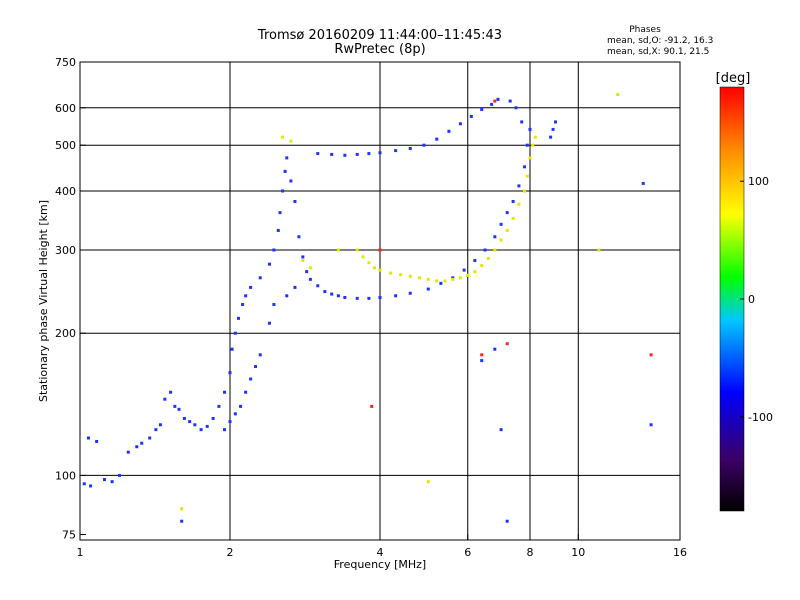 The width and height of the screenshot is (800, 600). What do you see at coordinates (467, 552) in the screenshot?
I see `x-tick-label: 6` at bounding box center [467, 552].